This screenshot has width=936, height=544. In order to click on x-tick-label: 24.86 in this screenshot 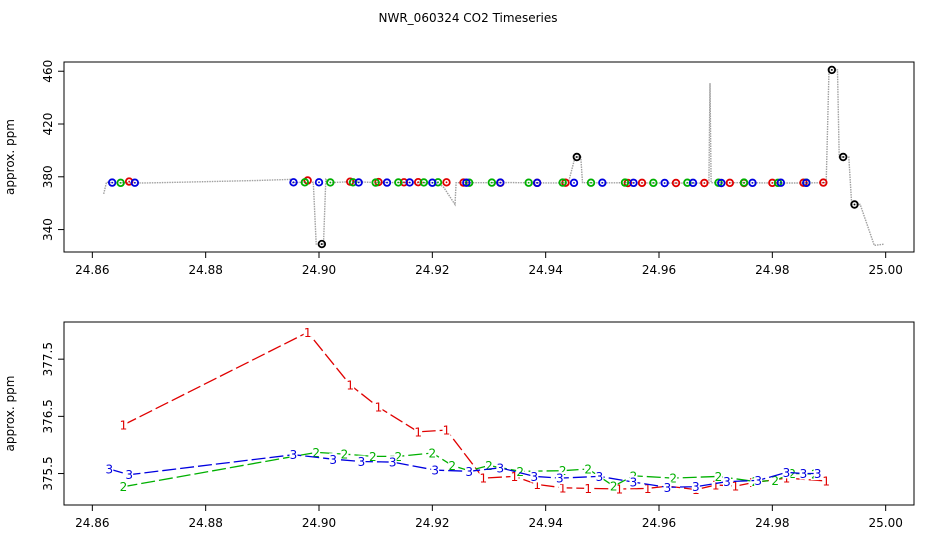, I will do `click(92, 523)`.